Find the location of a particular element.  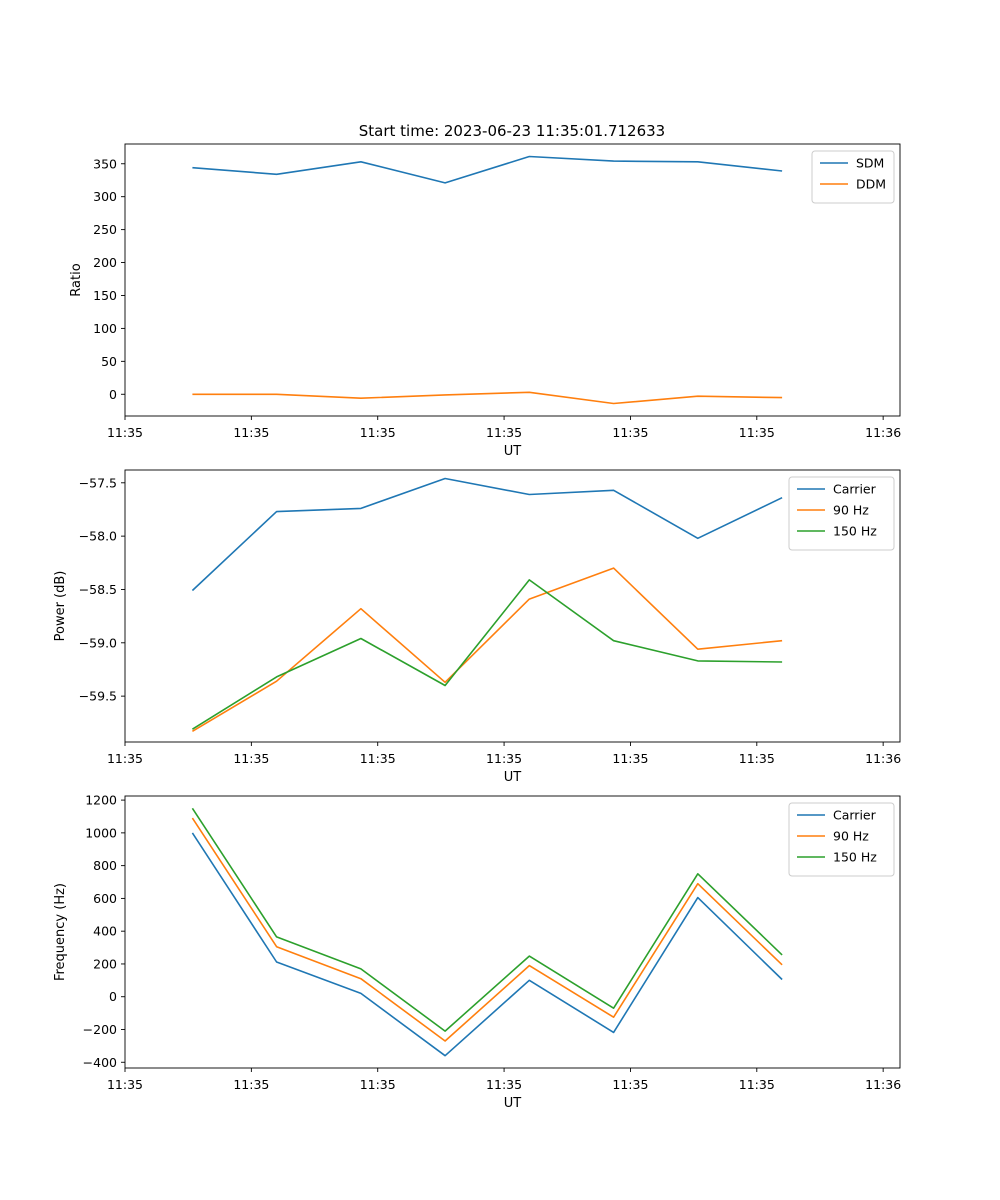

y-tick-label: −58.0 is located at coordinates (98, 536).